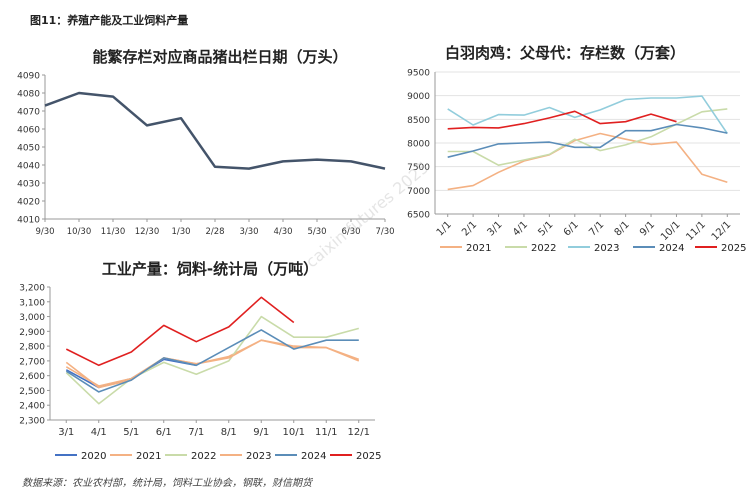 The image size is (756, 502). Describe the element at coordinates (316, 232) in the screenshot. I see `x-tick-label: 5/30` at that location.